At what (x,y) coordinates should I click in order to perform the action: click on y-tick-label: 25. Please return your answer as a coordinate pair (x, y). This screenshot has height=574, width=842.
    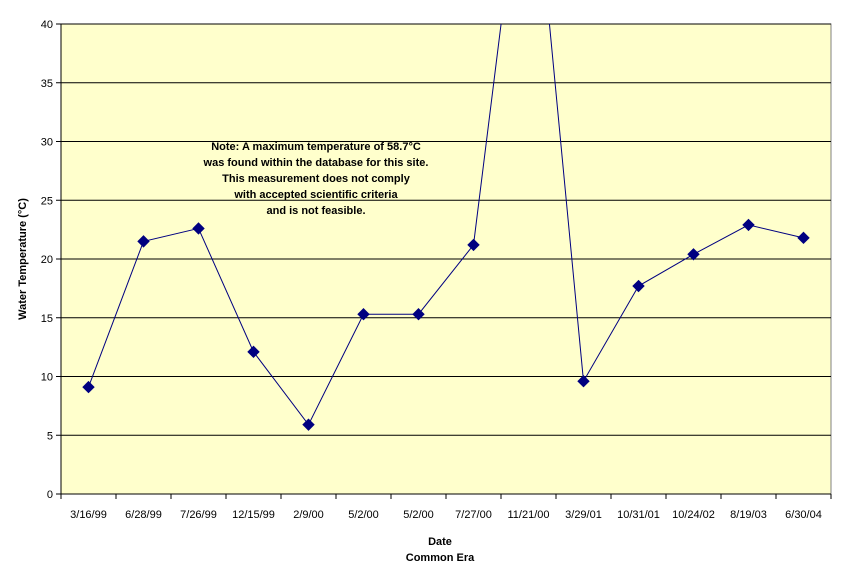
    Looking at the image, I should click on (47, 201).